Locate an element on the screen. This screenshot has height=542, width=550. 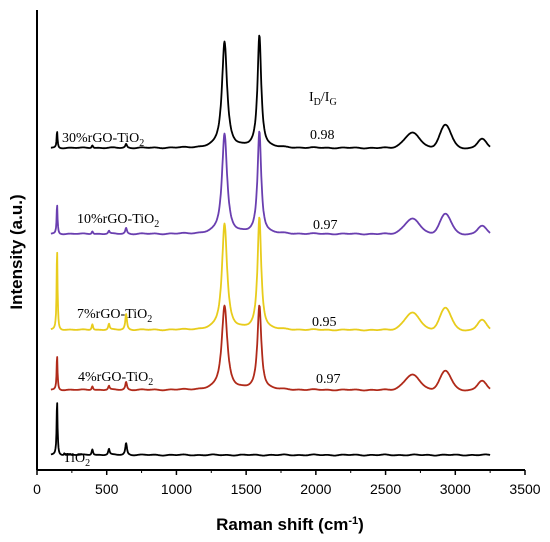
series-label: 30%rGO-TiO2 is located at coordinates (103, 140).